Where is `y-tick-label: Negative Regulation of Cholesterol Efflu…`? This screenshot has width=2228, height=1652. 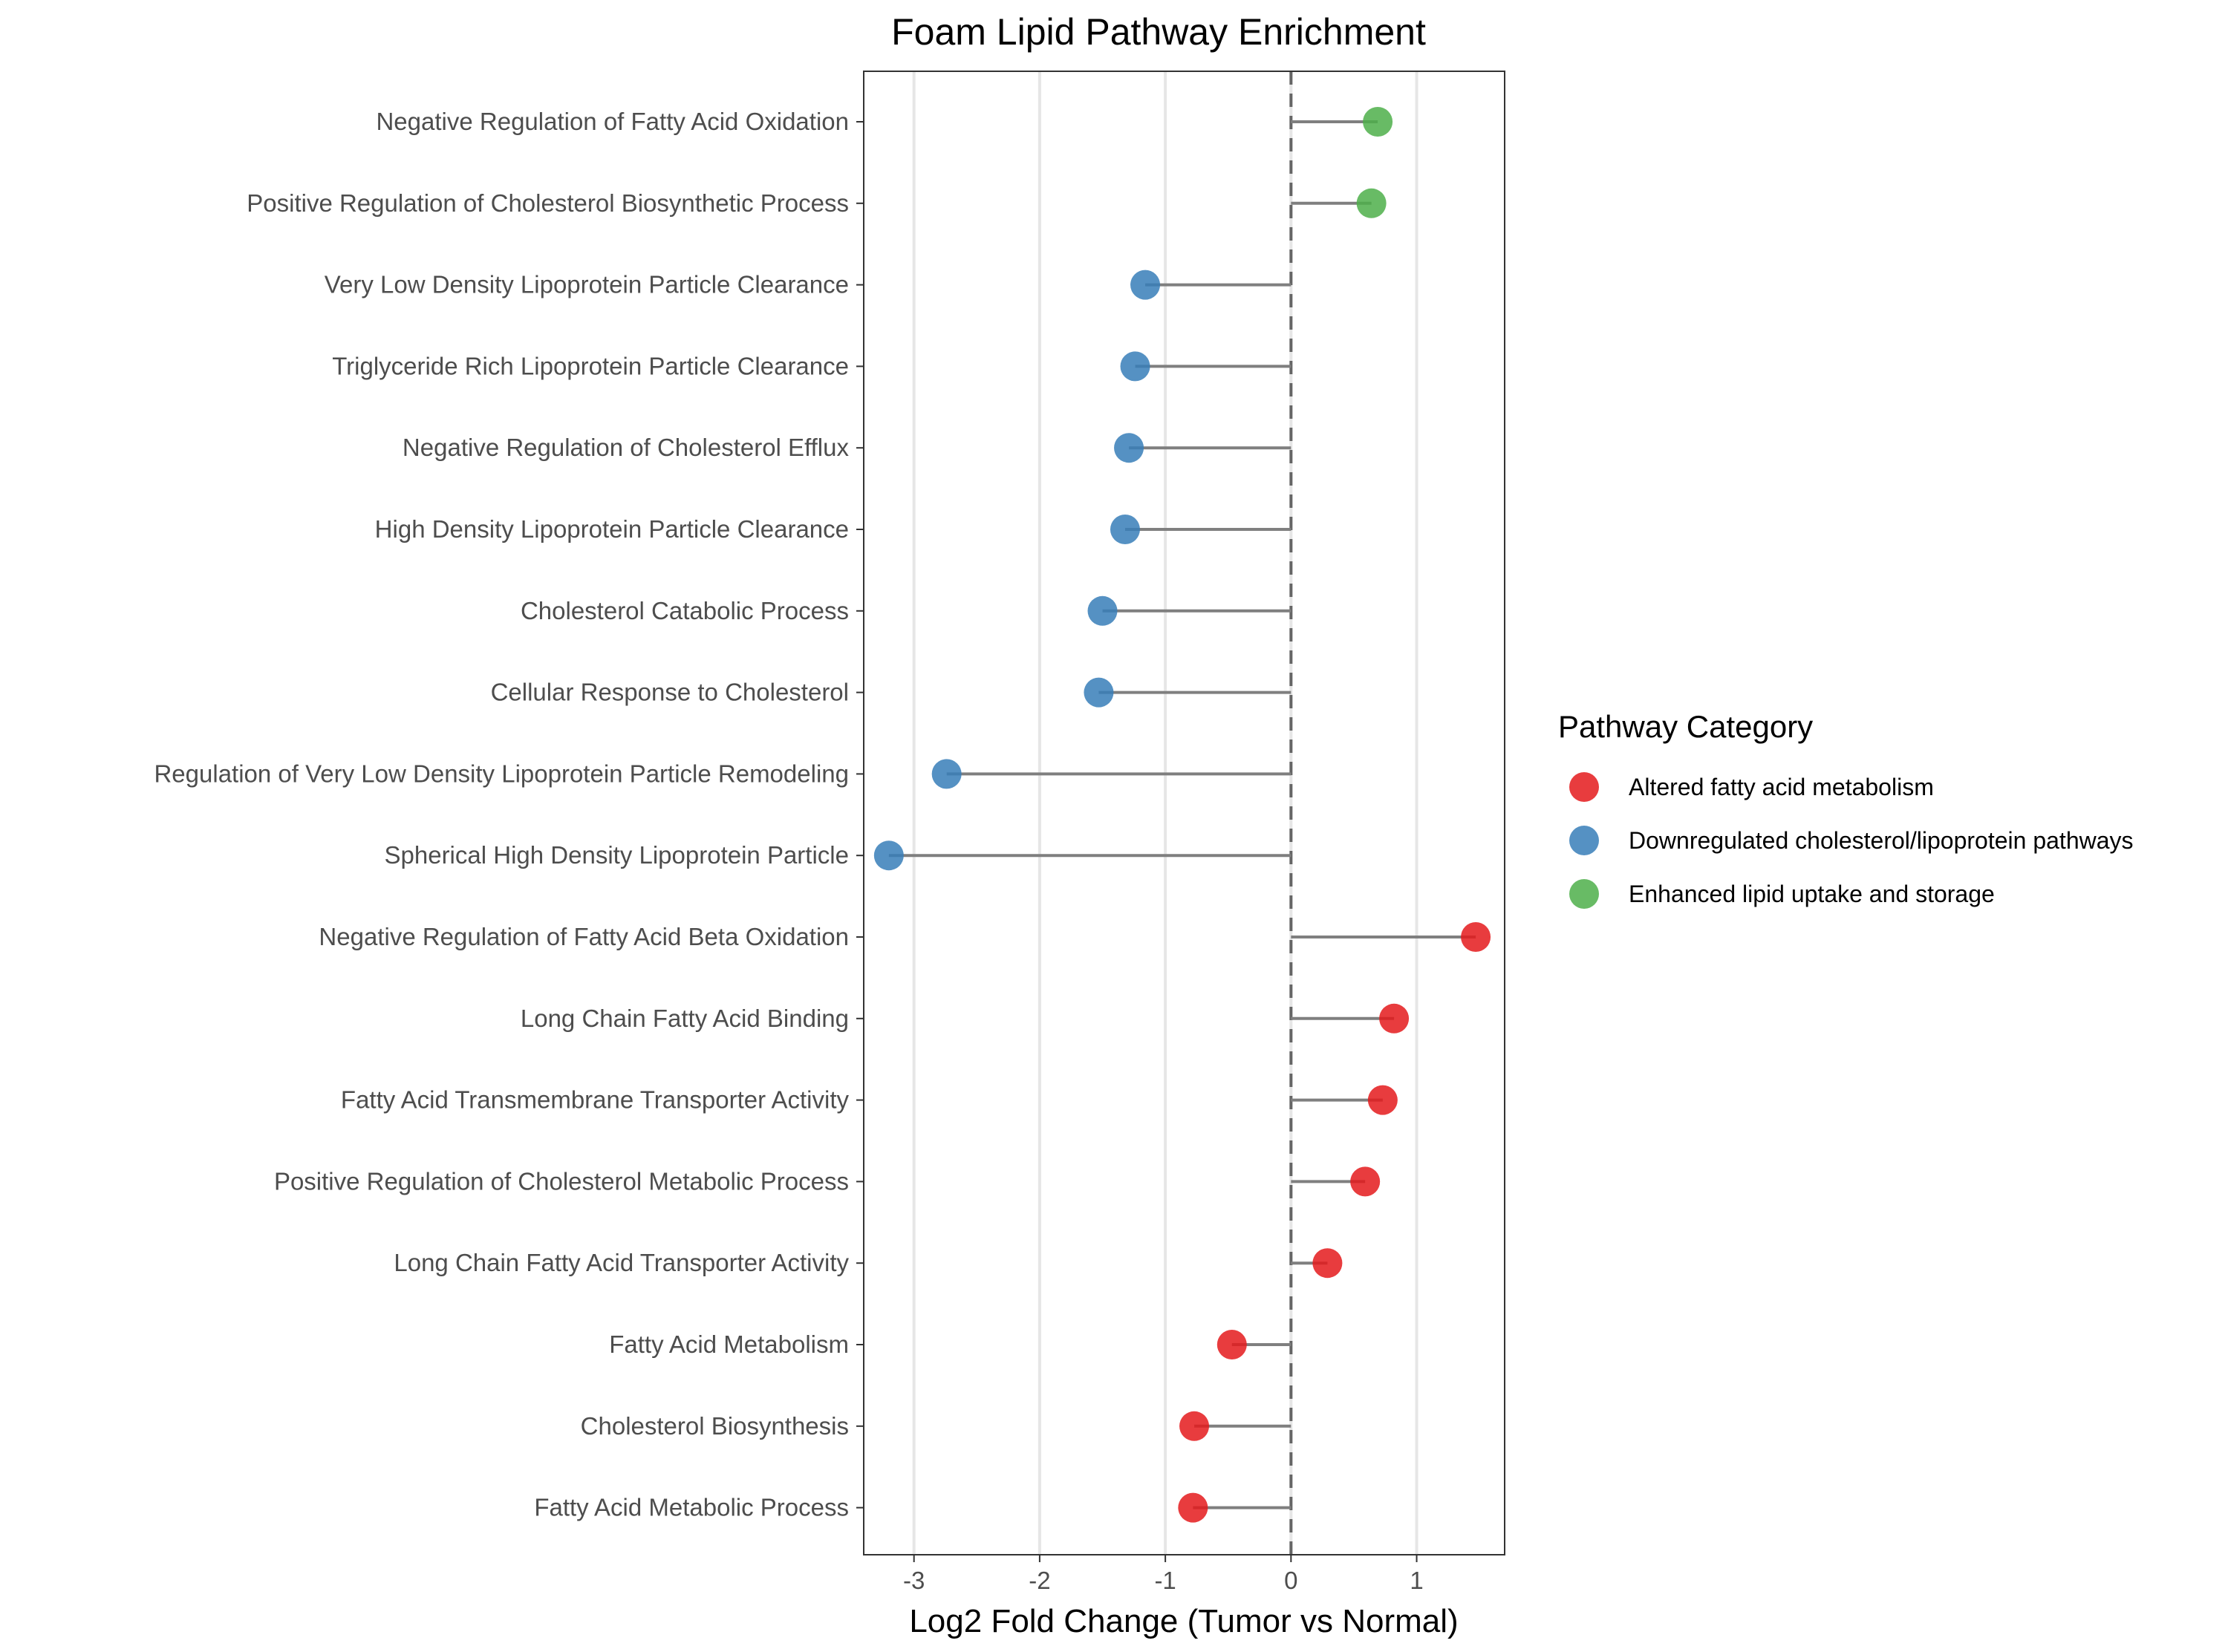 y-tick-label: Negative Regulation of Cholesterol Efflu… is located at coordinates (626, 447).